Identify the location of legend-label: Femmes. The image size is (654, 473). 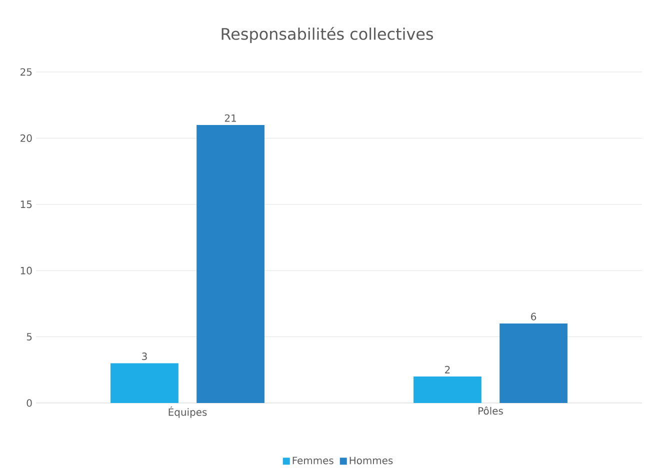
(313, 460).